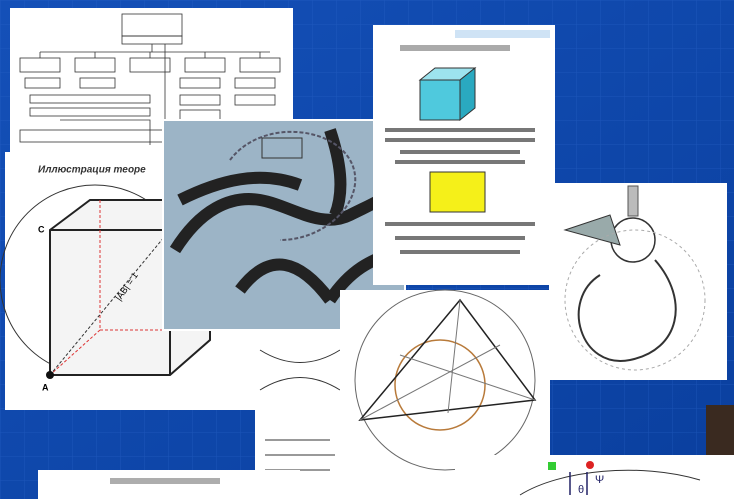  I want to click on dark-strip, so click(720, 430).